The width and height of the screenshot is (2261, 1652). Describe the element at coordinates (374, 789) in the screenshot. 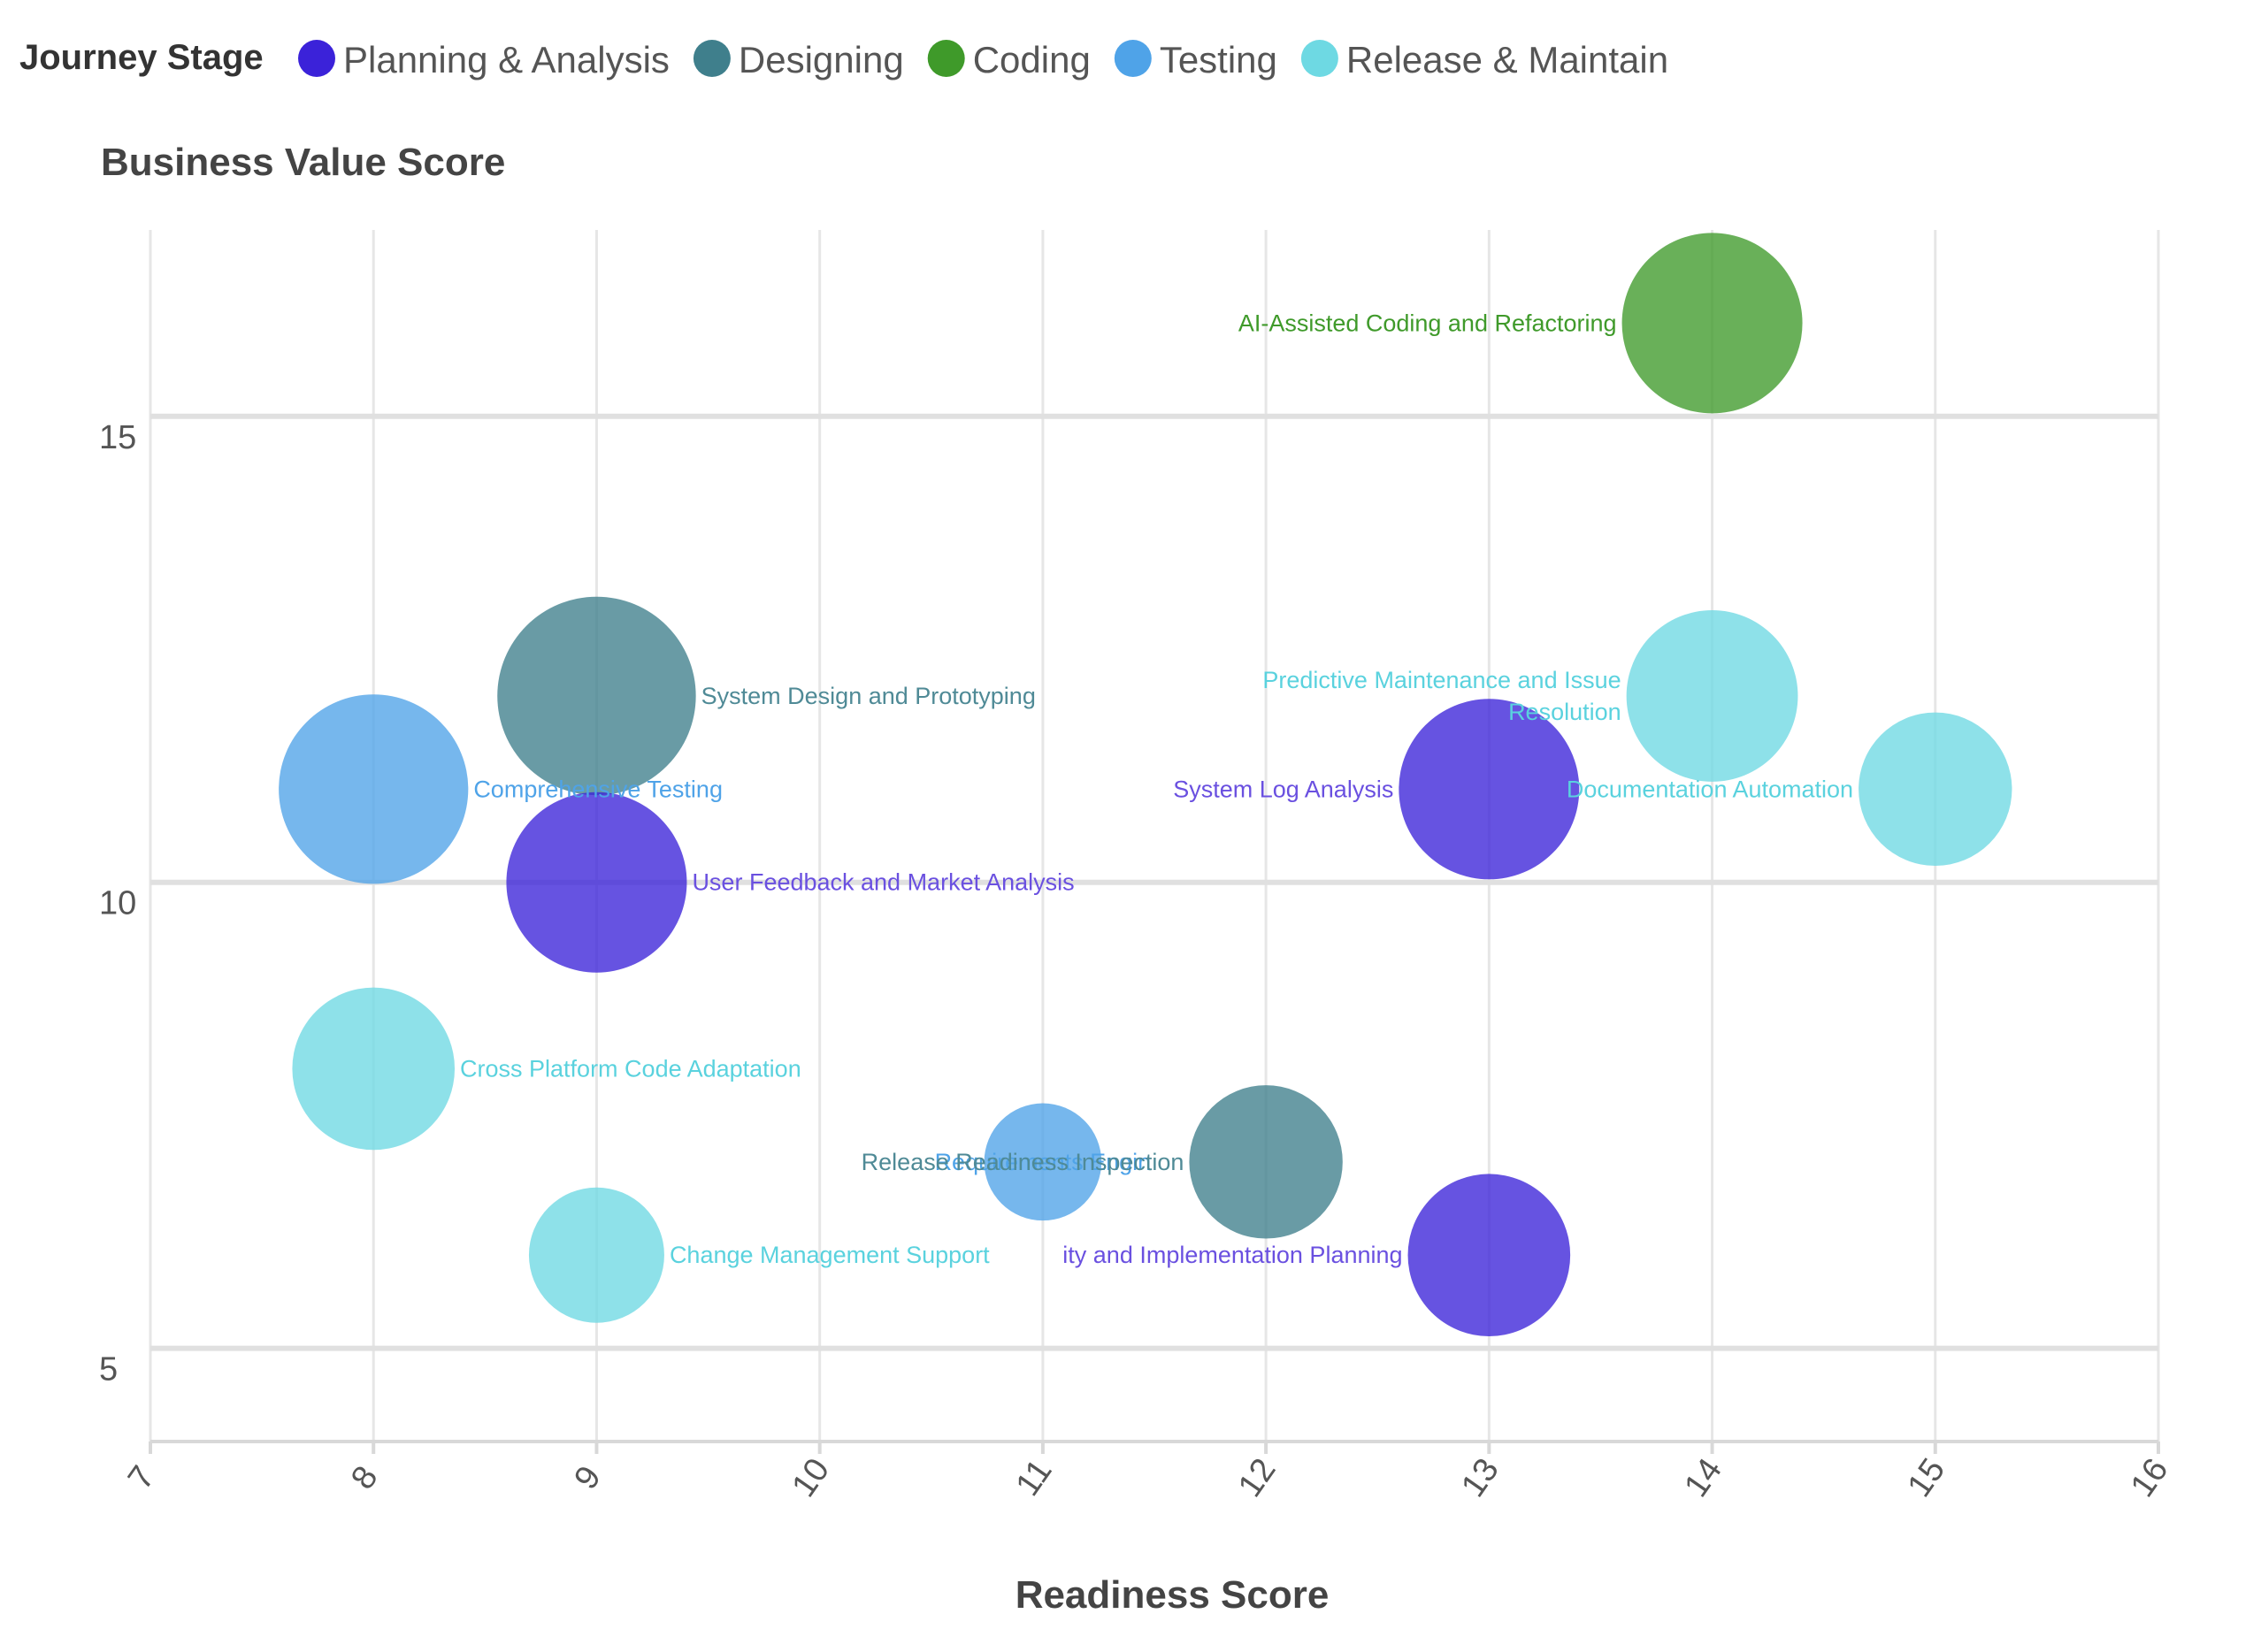

I see `bubble-comprehensive-testing` at that location.